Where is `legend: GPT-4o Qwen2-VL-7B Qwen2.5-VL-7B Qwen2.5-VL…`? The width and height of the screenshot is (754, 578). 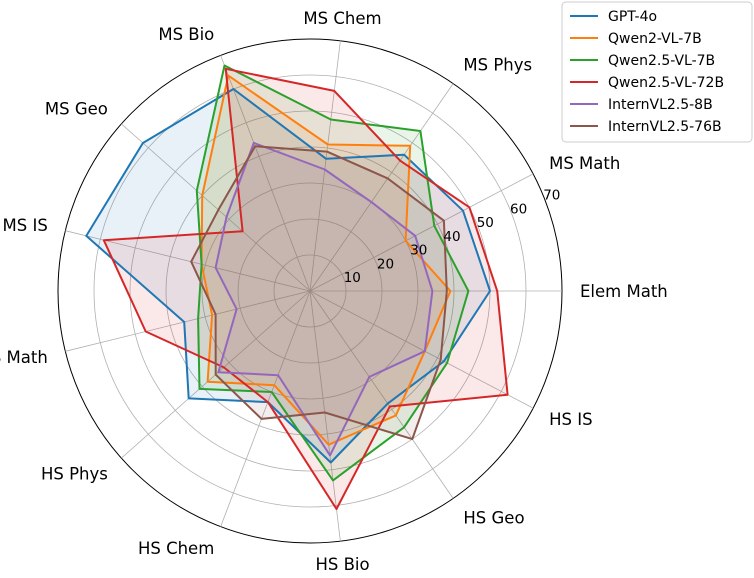
legend: GPT-4o Qwen2-VL-7B Qwen2.5-VL-7B Qwen2.5-VL… is located at coordinates (657, 72).